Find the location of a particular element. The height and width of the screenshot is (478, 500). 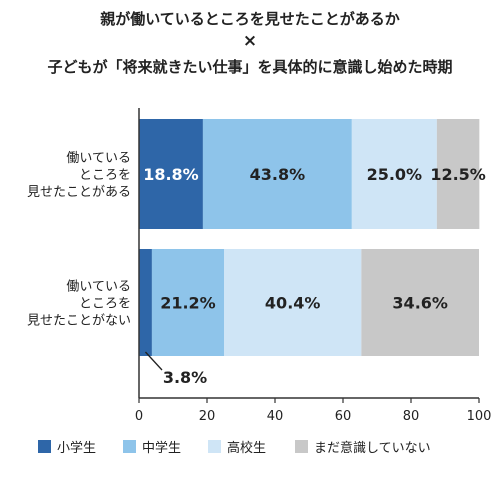

x-tick-label-5: 100 is located at coordinates (479, 416).